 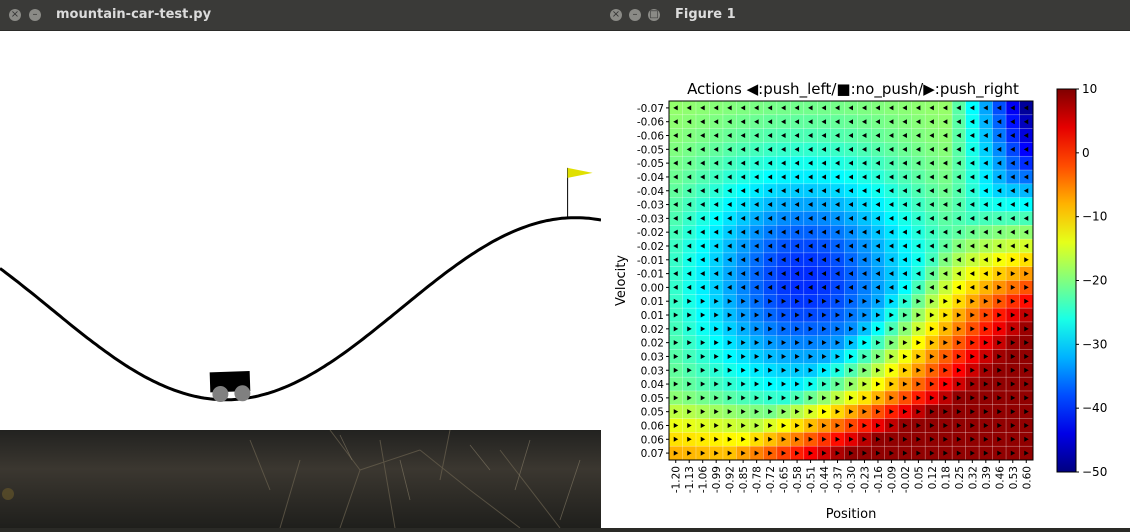 What do you see at coordinates (825, 479) in the screenshot?
I see `x-tick-label: -0.44` at bounding box center [825, 479].